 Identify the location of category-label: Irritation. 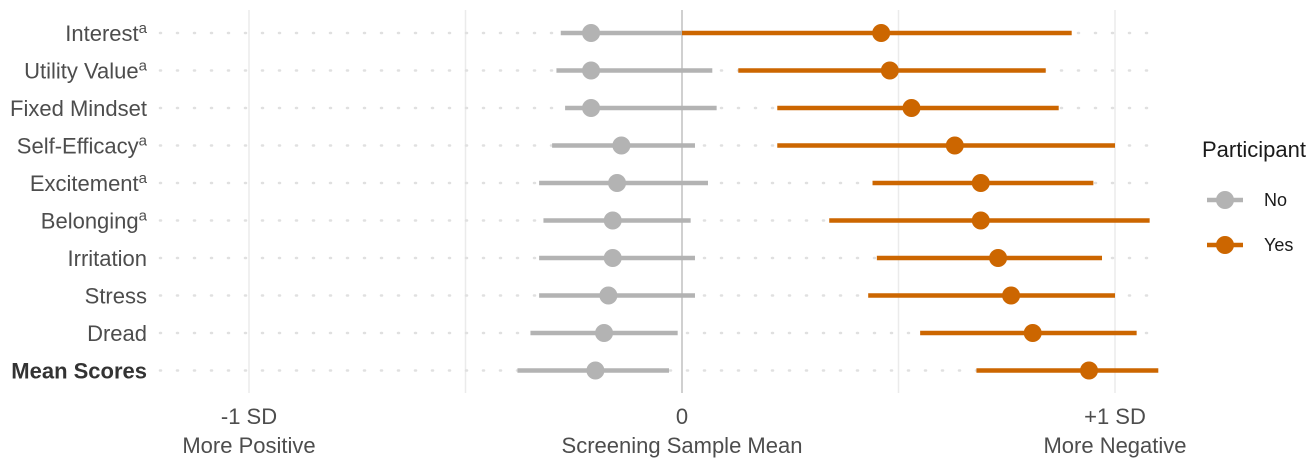
(107, 258).